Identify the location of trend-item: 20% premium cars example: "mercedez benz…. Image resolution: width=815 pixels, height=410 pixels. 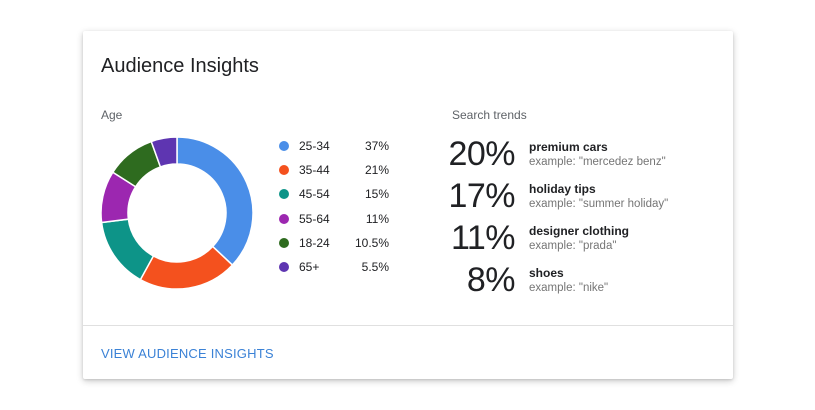
(586, 154).